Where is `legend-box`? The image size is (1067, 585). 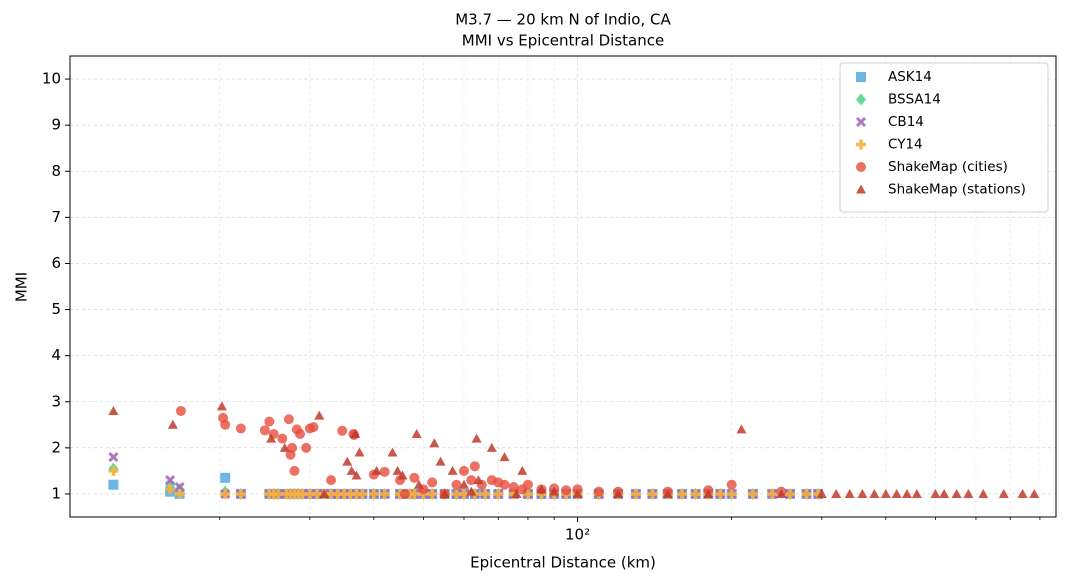
legend-box is located at coordinates (944, 137).